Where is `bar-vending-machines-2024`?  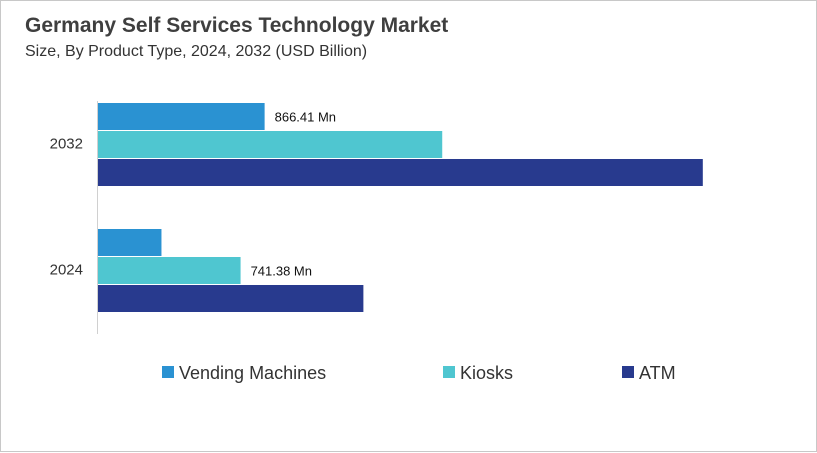
bar-vending-machines-2024 is located at coordinates (130, 242).